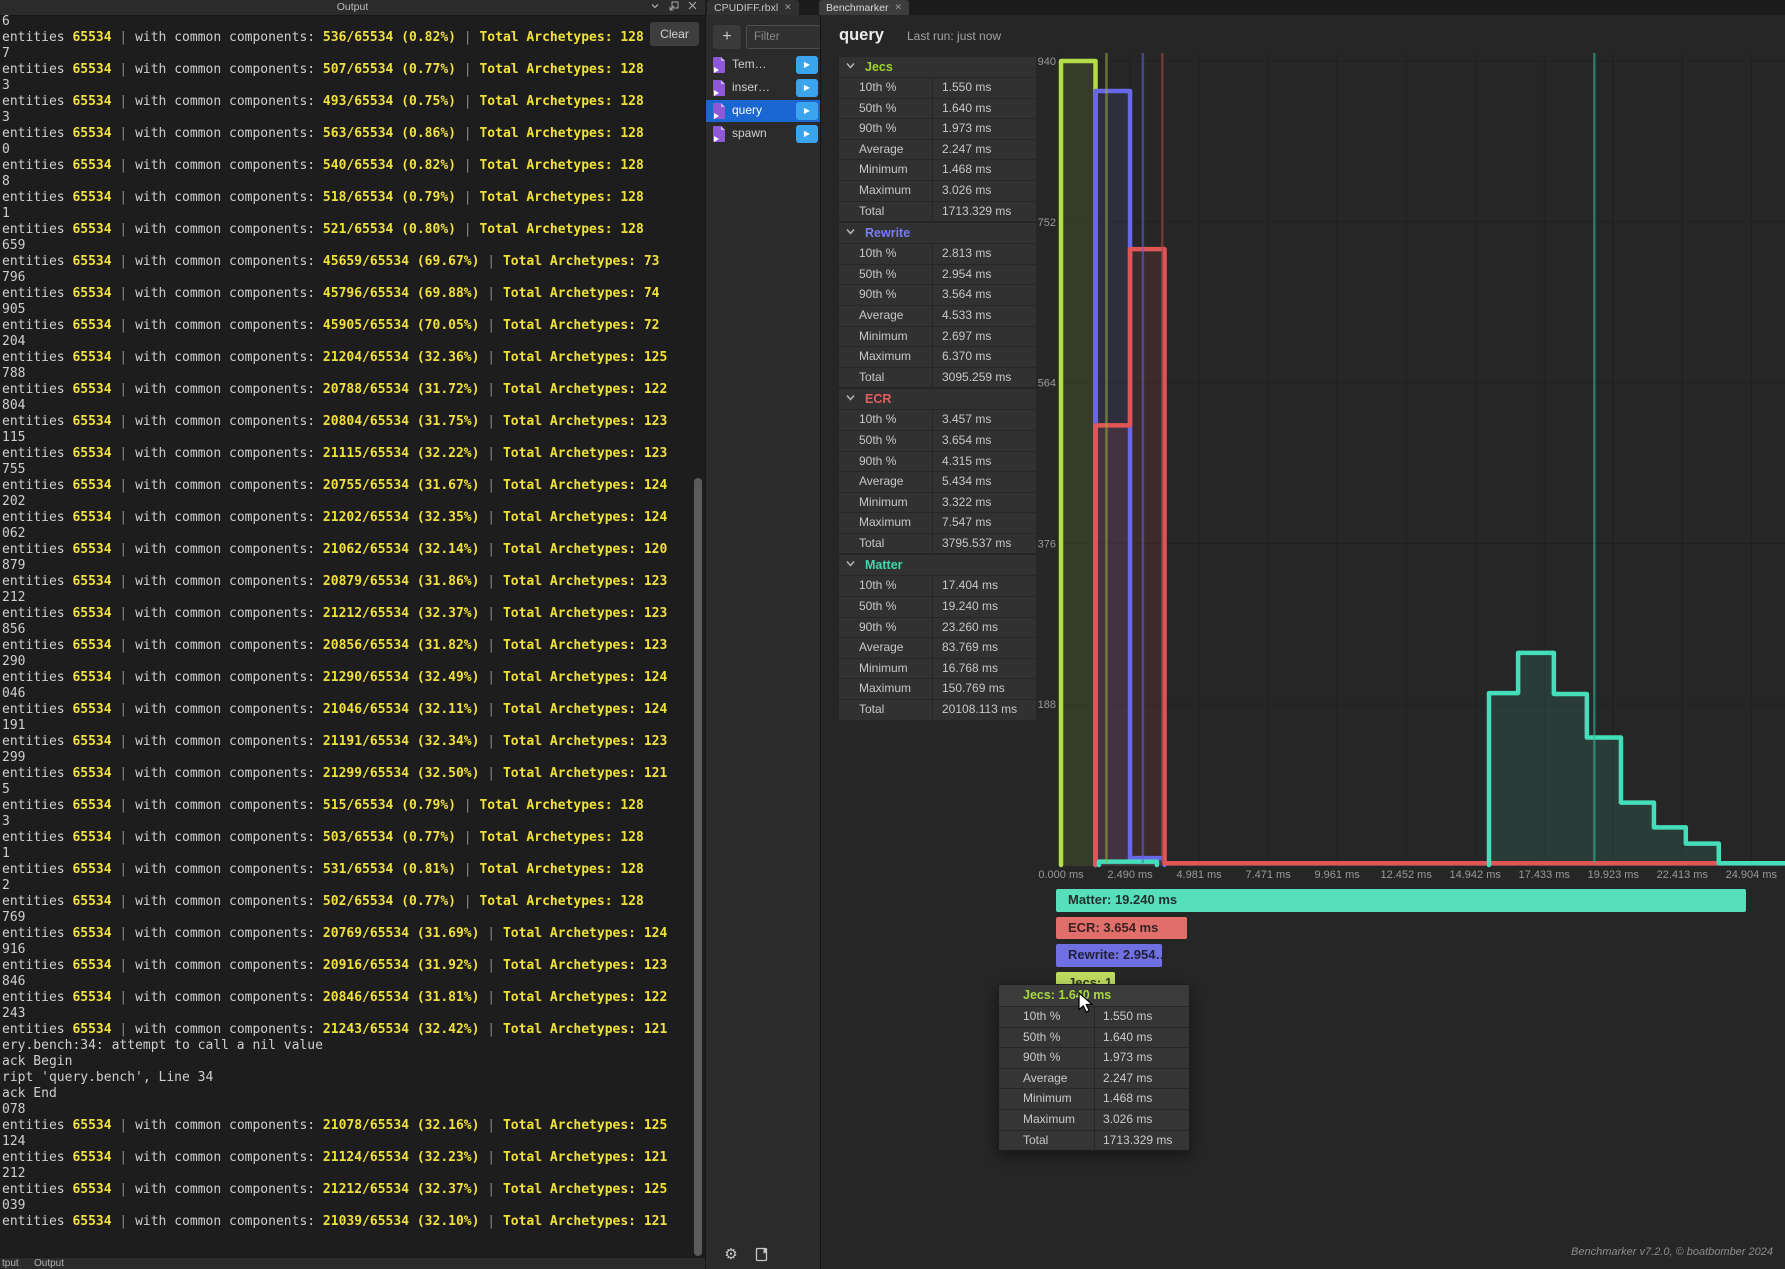 The width and height of the screenshot is (1785, 1269). I want to click on stats-row-value: 17.404 ms, so click(984, 586).